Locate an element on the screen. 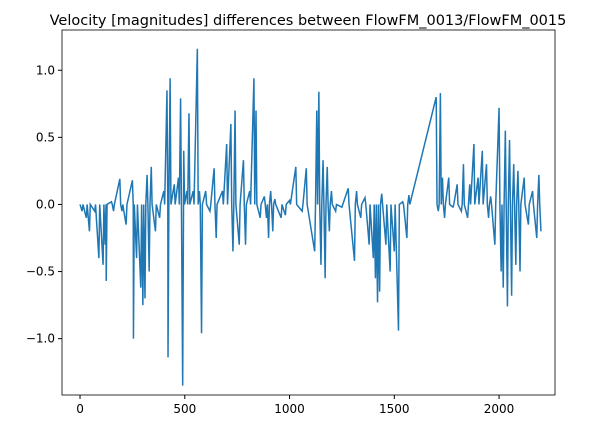 Image resolution: width=612 pixels, height=435 pixels. x-tick-label: 1500 is located at coordinates (394, 409).